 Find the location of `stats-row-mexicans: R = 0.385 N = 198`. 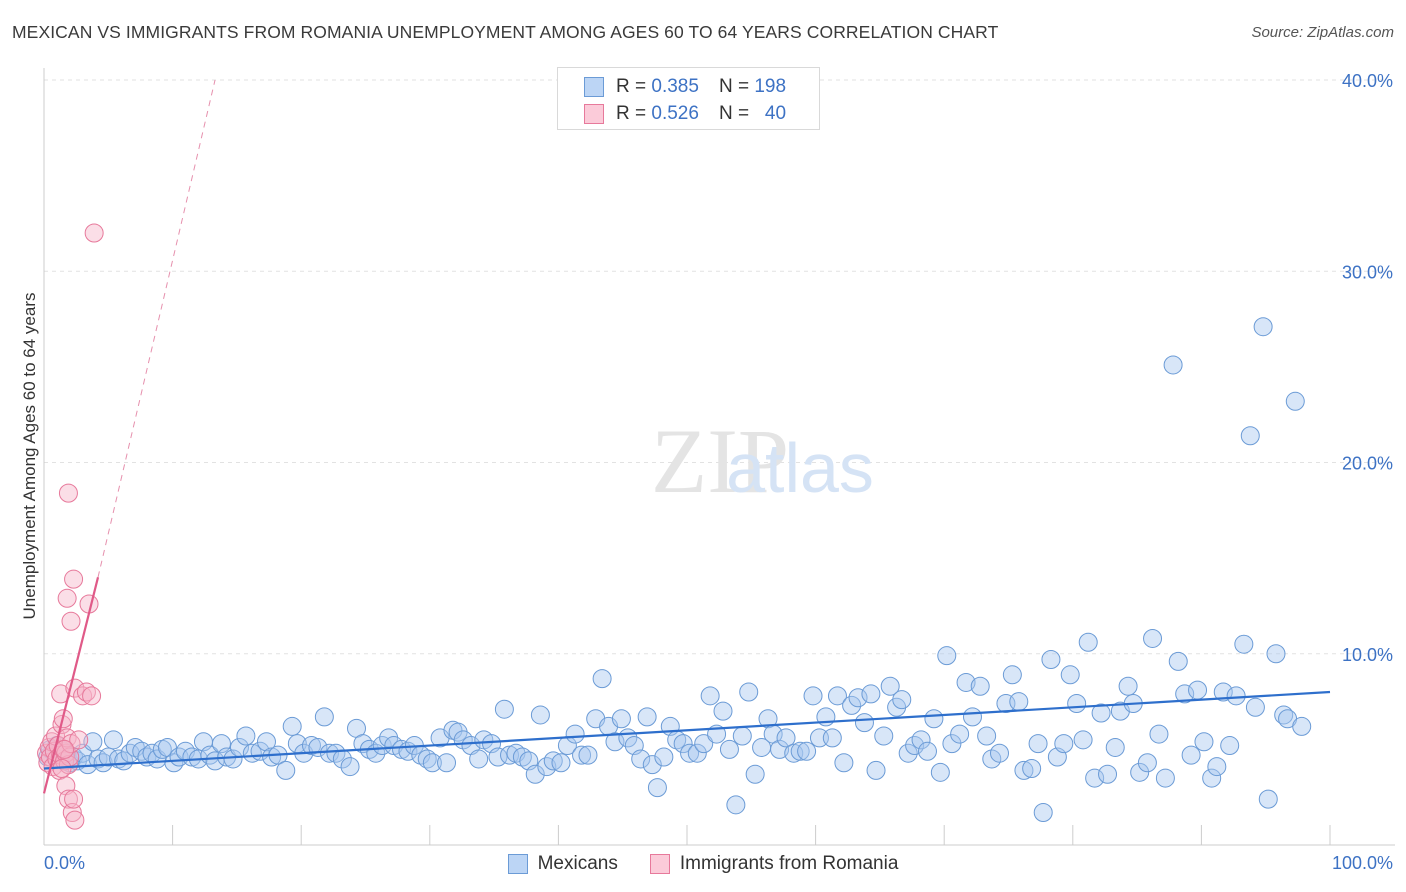

stats-row-mexicans: R = 0.385 N = 198 is located at coordinates (685, 87).